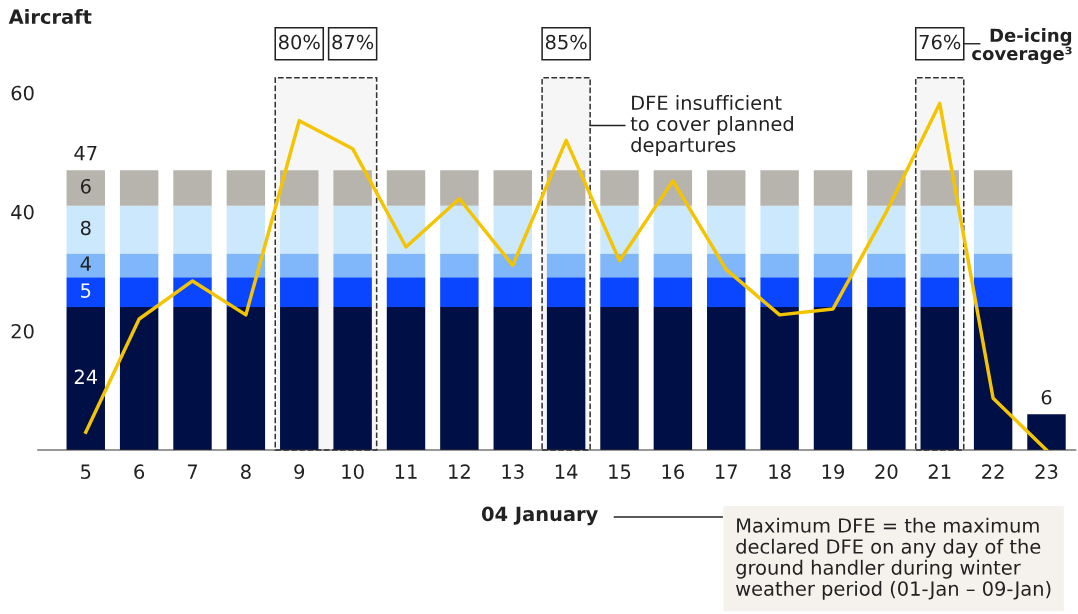 This screenshot has height=614, width=1078. Describe the element at coordinates (1046, 471) in the screenshot. I see `x-tick-label: 23` at that location.